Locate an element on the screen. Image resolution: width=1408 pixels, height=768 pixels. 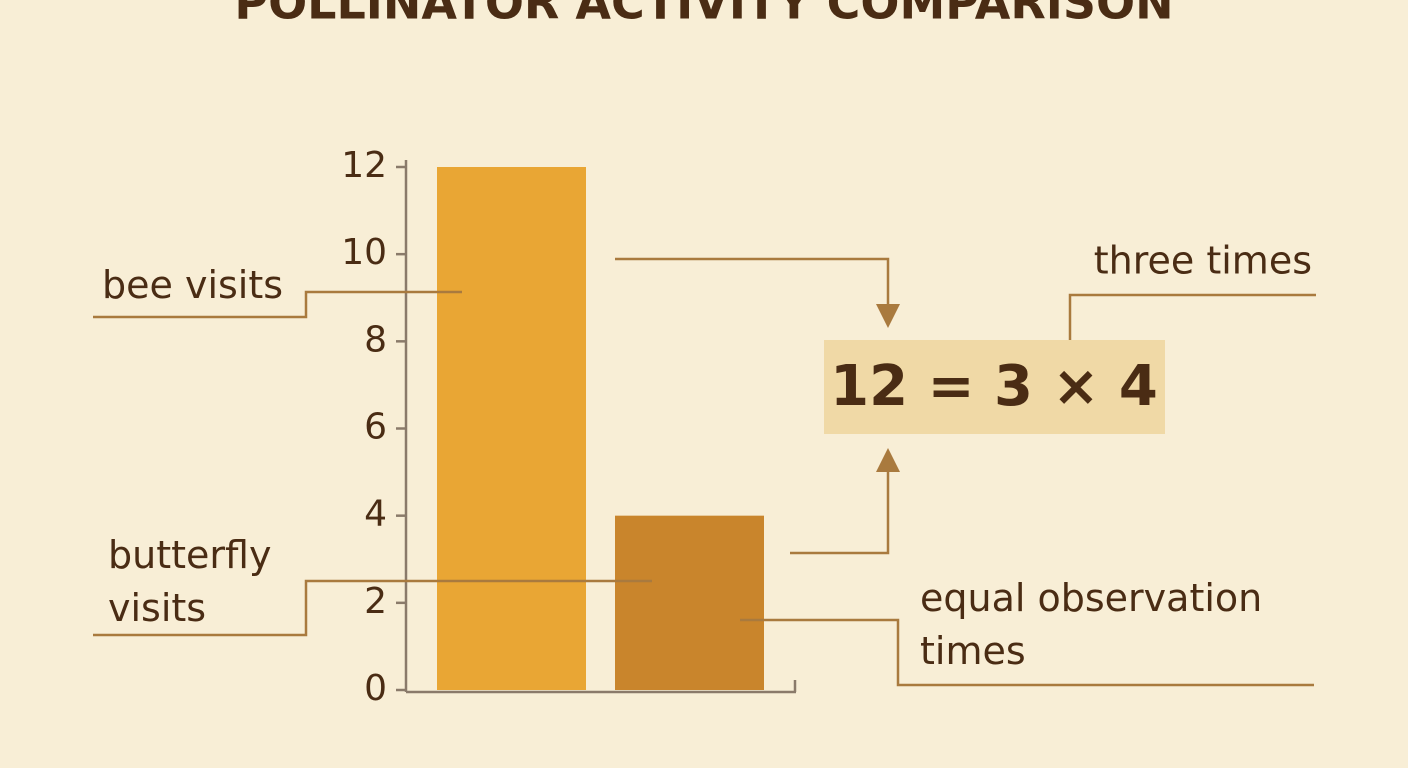
category-label: bee visits is located at coordinates (193, 285).